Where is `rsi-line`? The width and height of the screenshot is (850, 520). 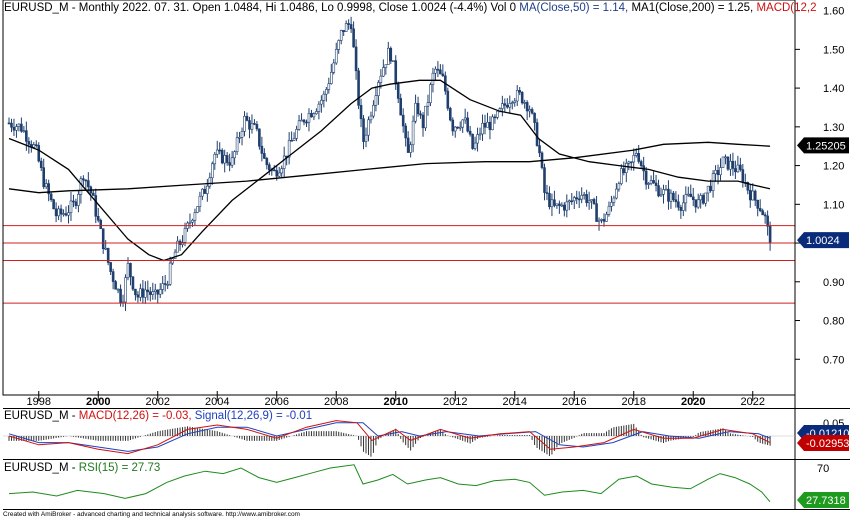
rsi-line is located at coordinates (389, 483).